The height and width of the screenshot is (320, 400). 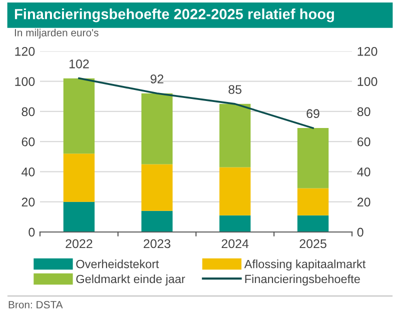 I want to click on chart-title: Financieringsbehoefte 2022-2025 relatief hoog, so click(x=174, y=15).